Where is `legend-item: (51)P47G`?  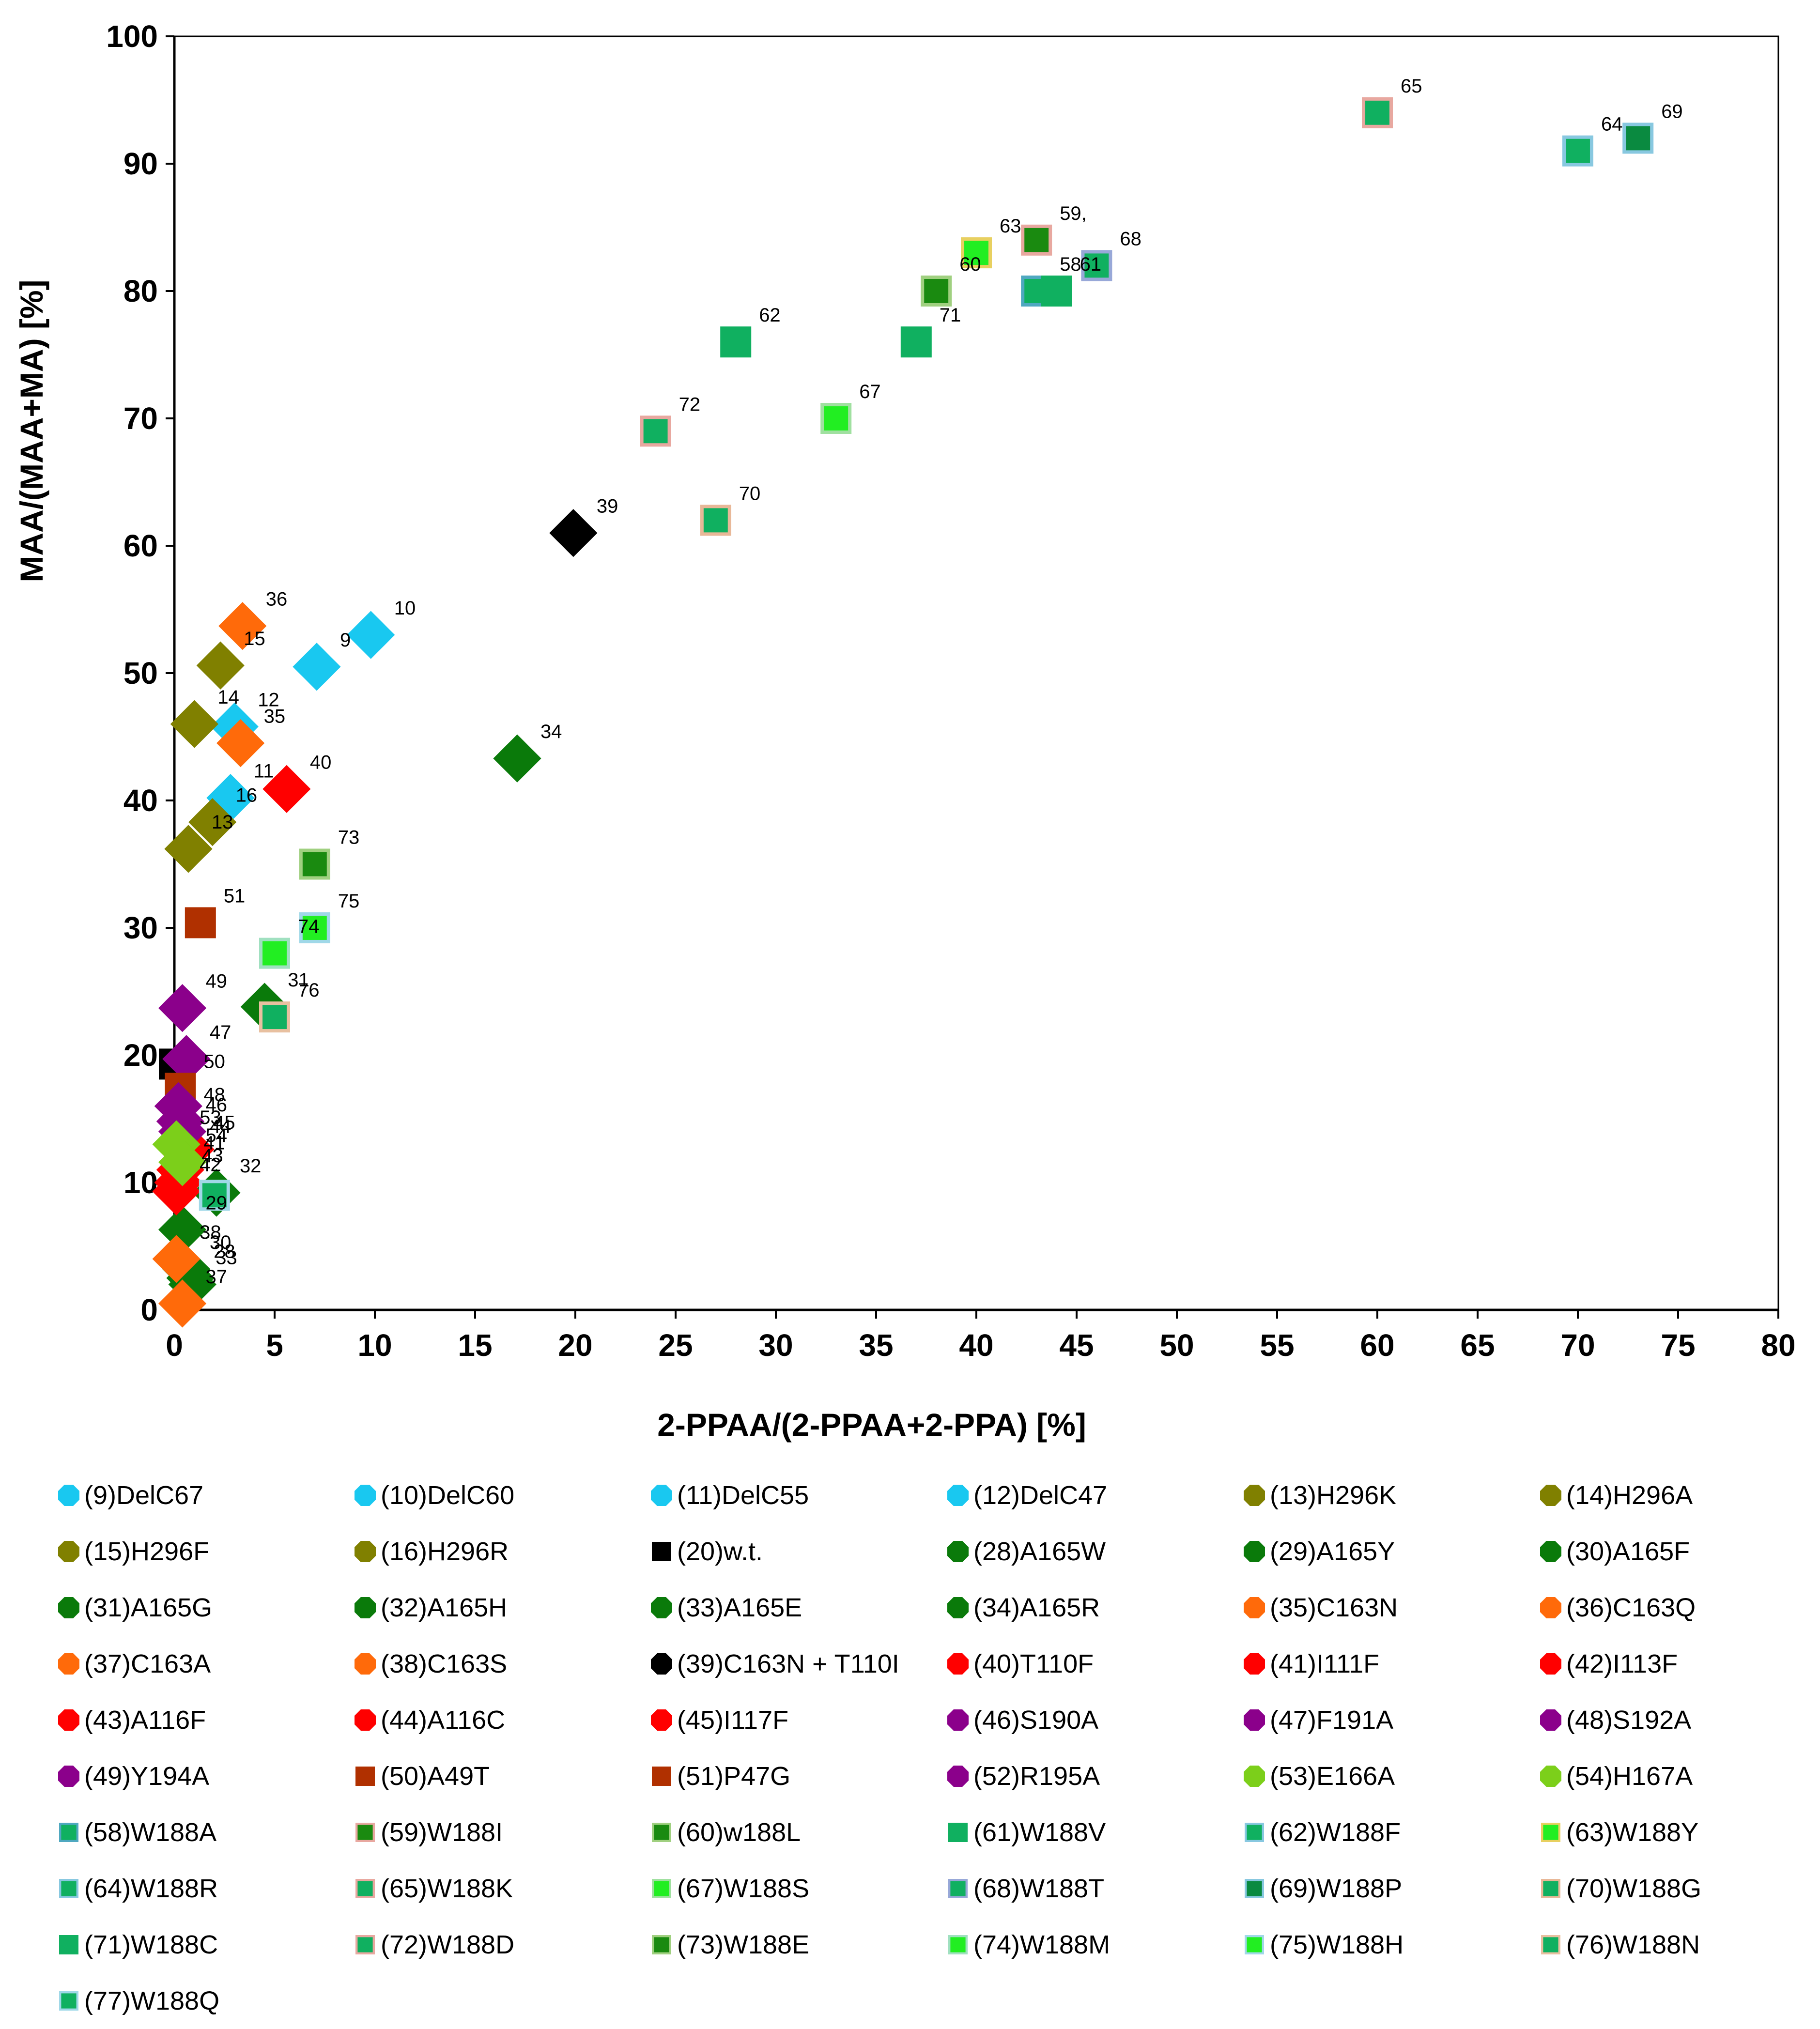
legend-item: (51)P47G is located at coordinates (720, 1776).